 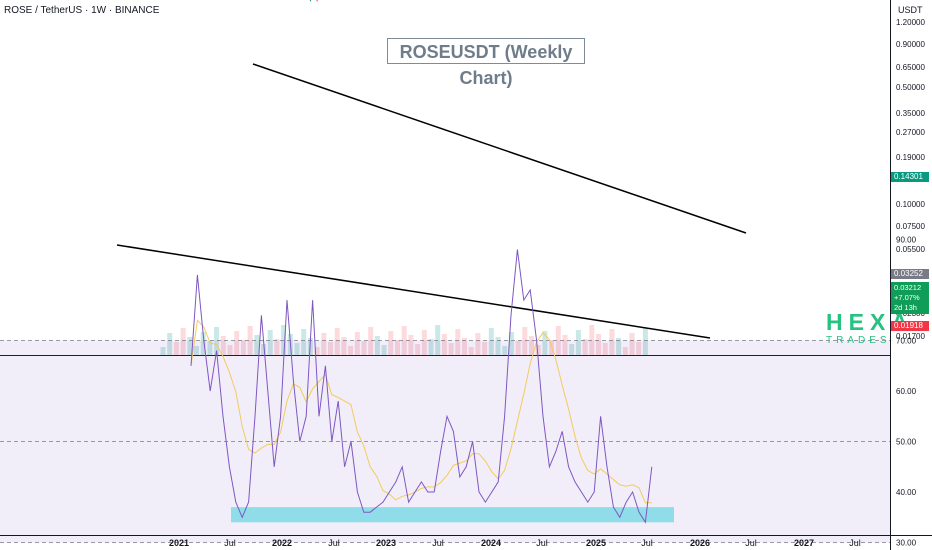 What do you see at coordinates (282, 543) in the screenshot?
I see `time-tick-label: 2022` at bounding box center [282, 543].